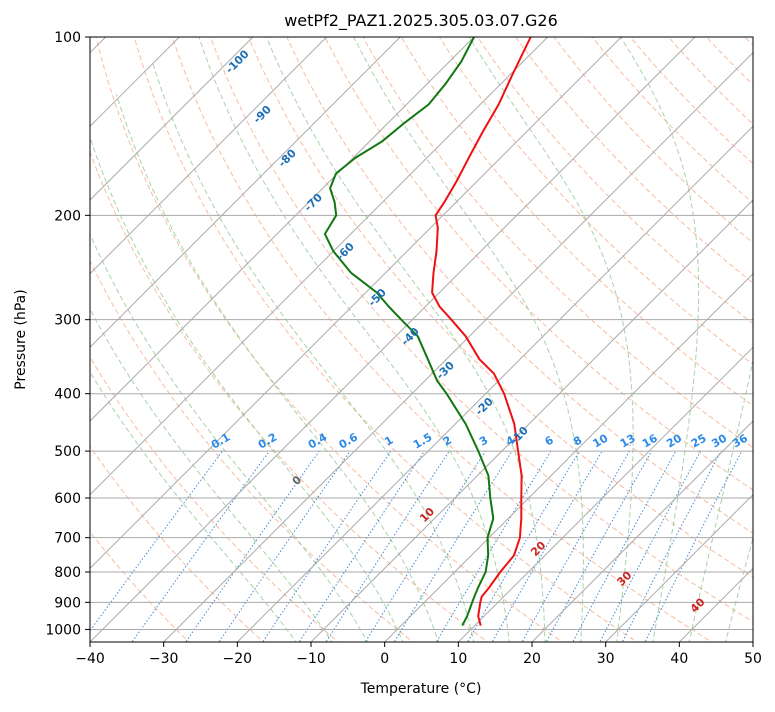 This screenshot has height=712, width=775. I want to click on mixing-ratio-label: 8, so click(577, 441).